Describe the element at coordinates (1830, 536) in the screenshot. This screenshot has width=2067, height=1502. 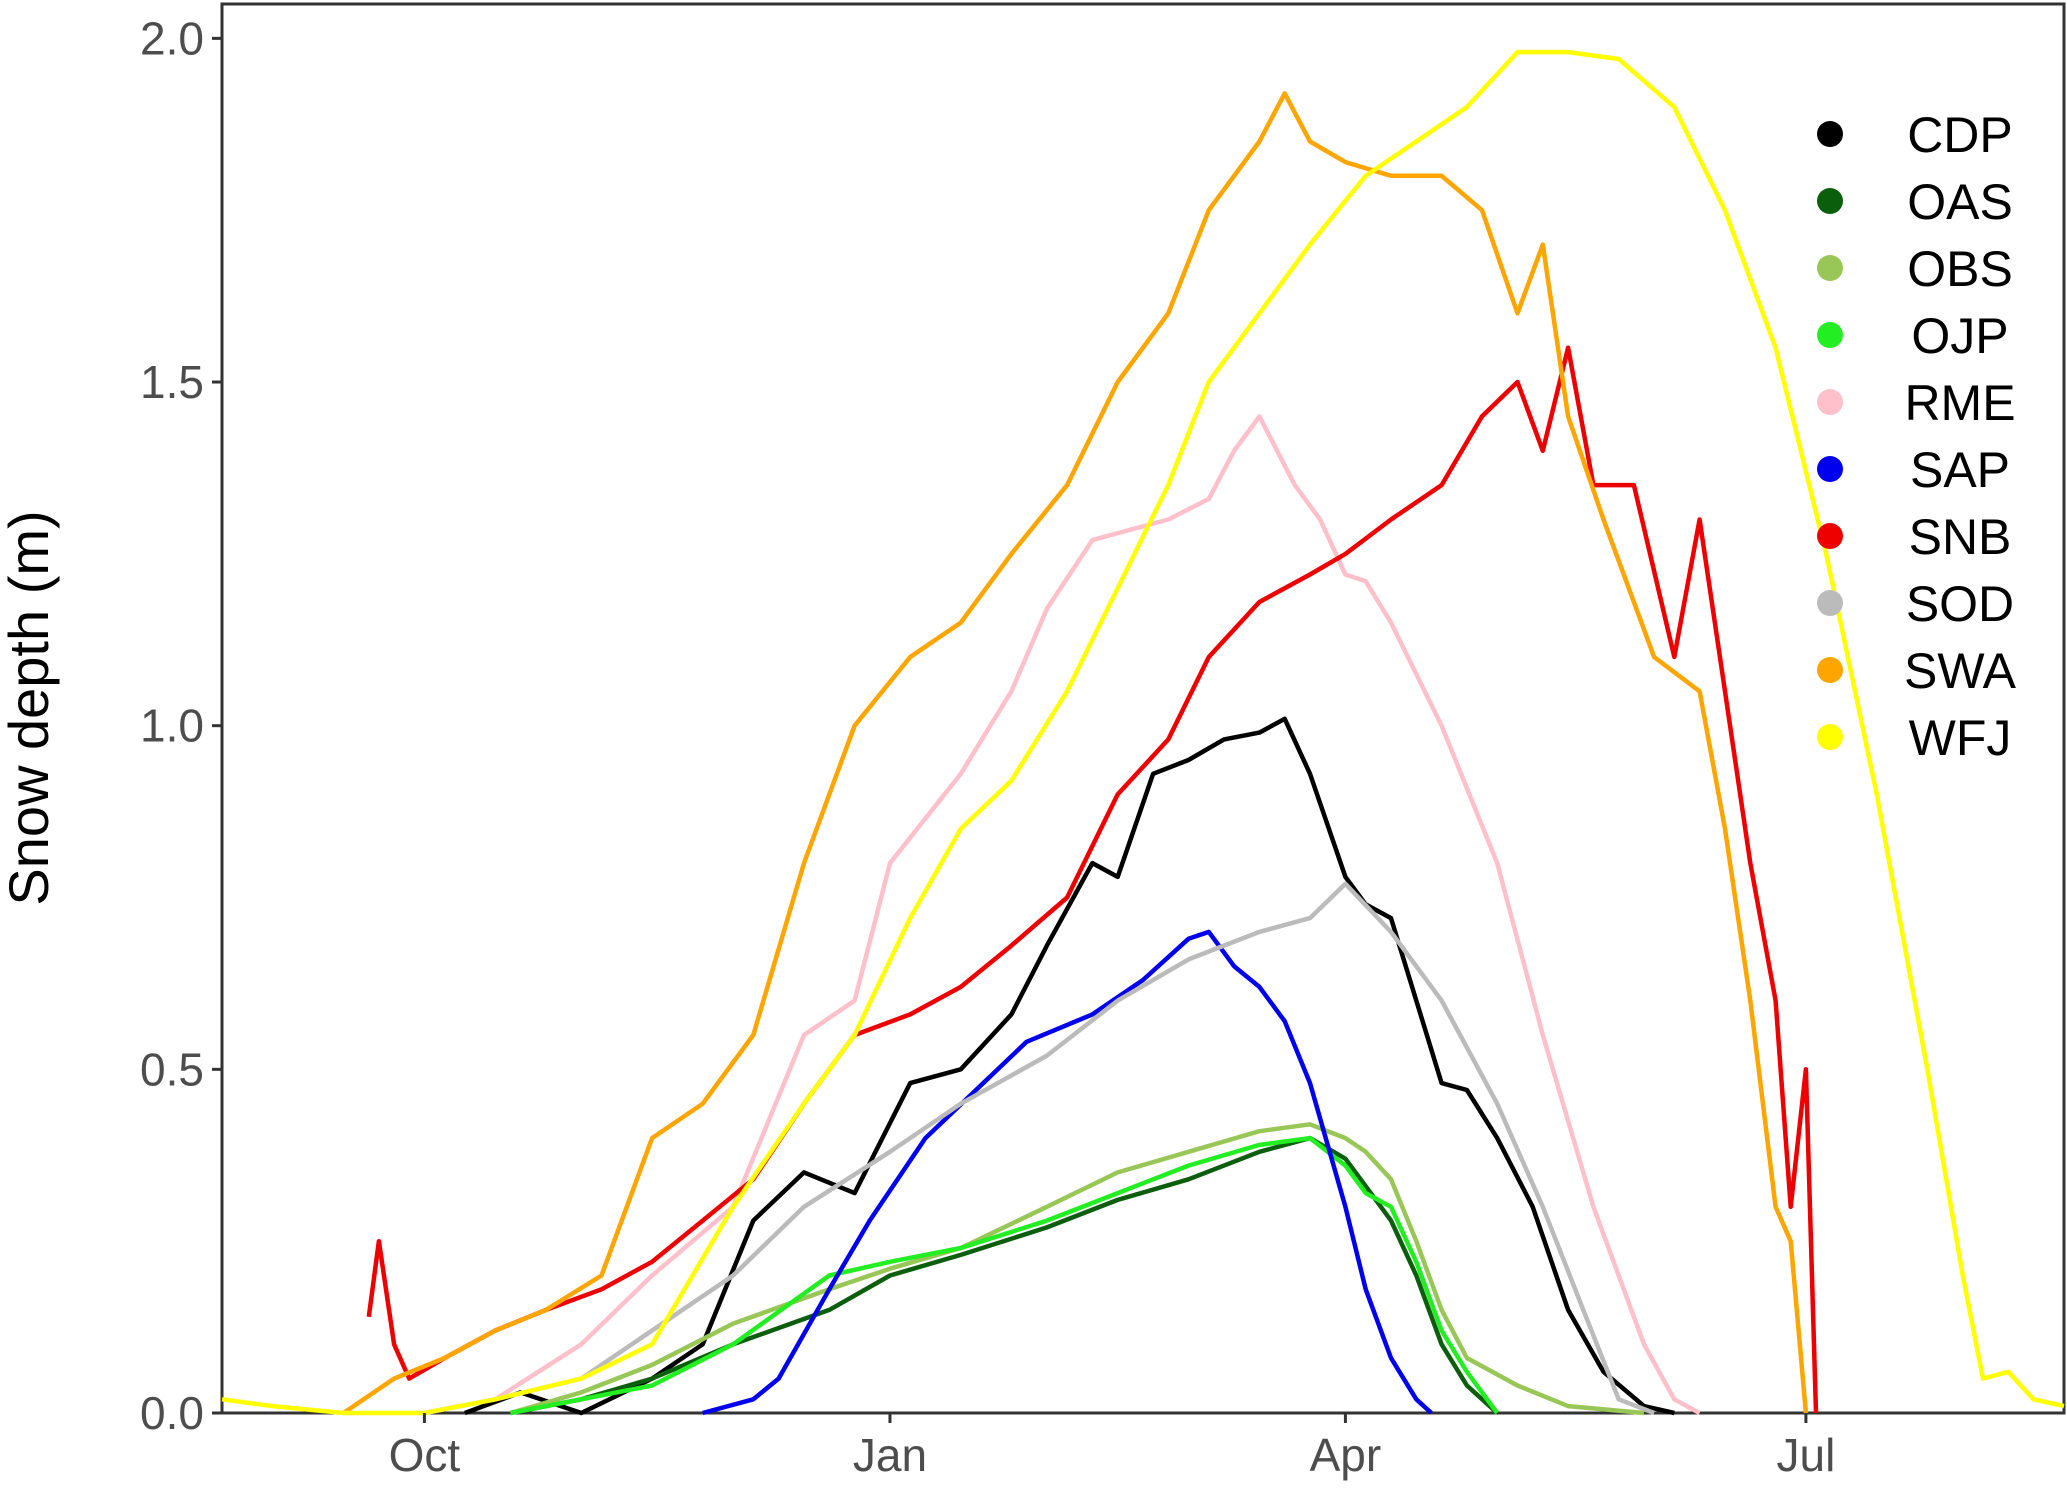
I see `legend-key-snb` at that location.